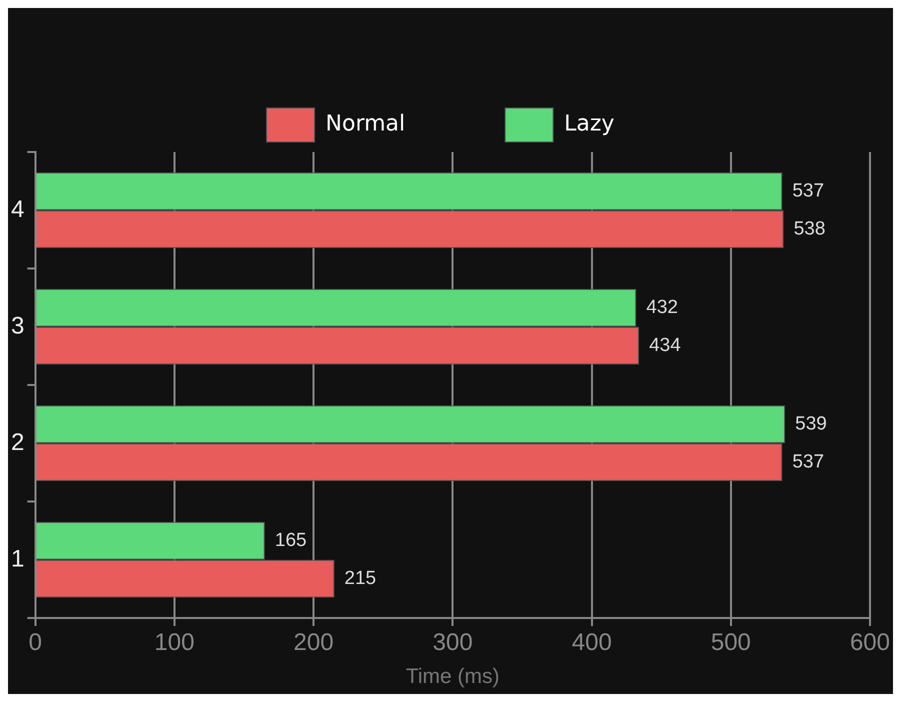 The height and width of the screenshot is (702, 901). Describe the element at coordinates (810, 229) in the screenshot. I see `data-label: 538` at that location.